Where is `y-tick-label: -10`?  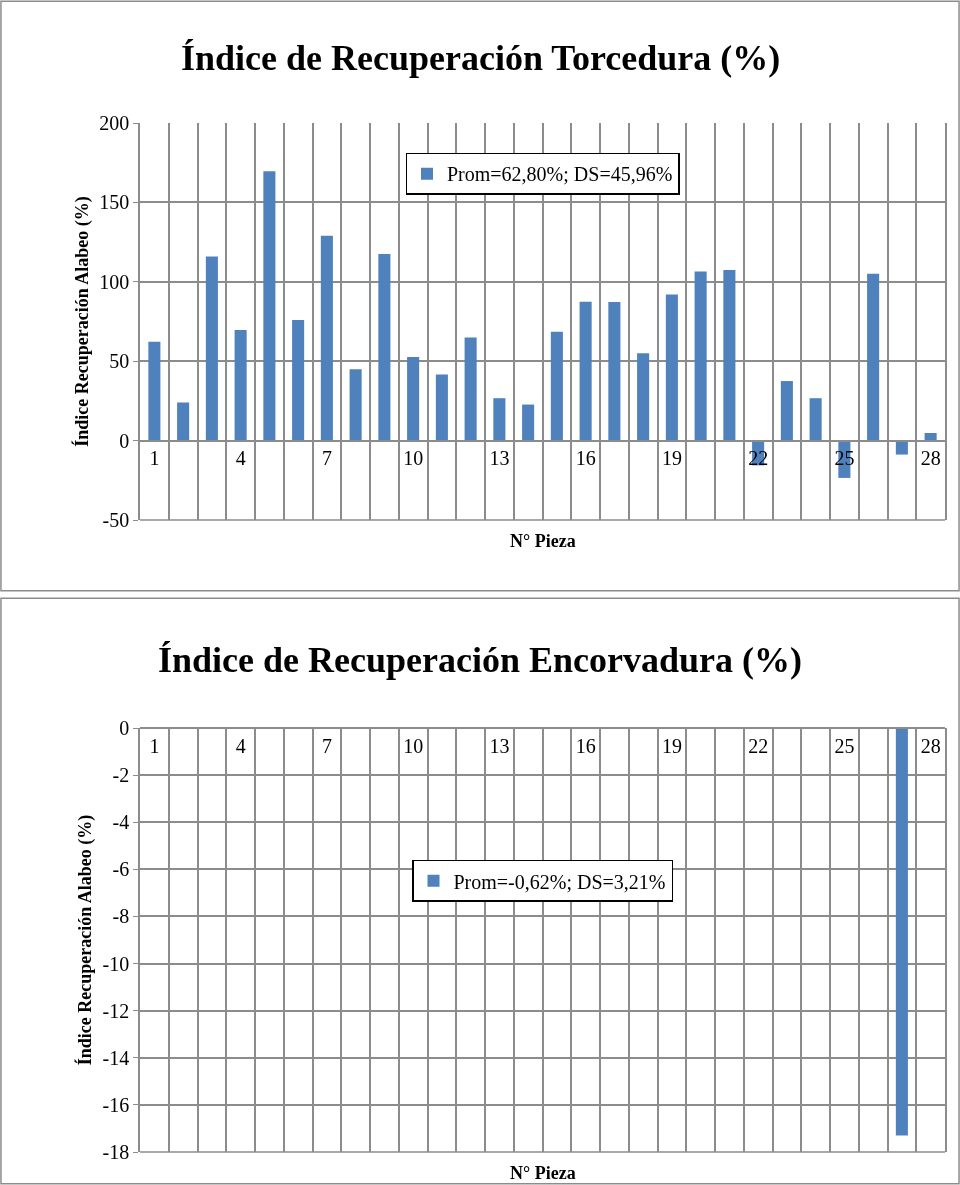
y-tick-label: -10 is located at coordinates (116, 963).